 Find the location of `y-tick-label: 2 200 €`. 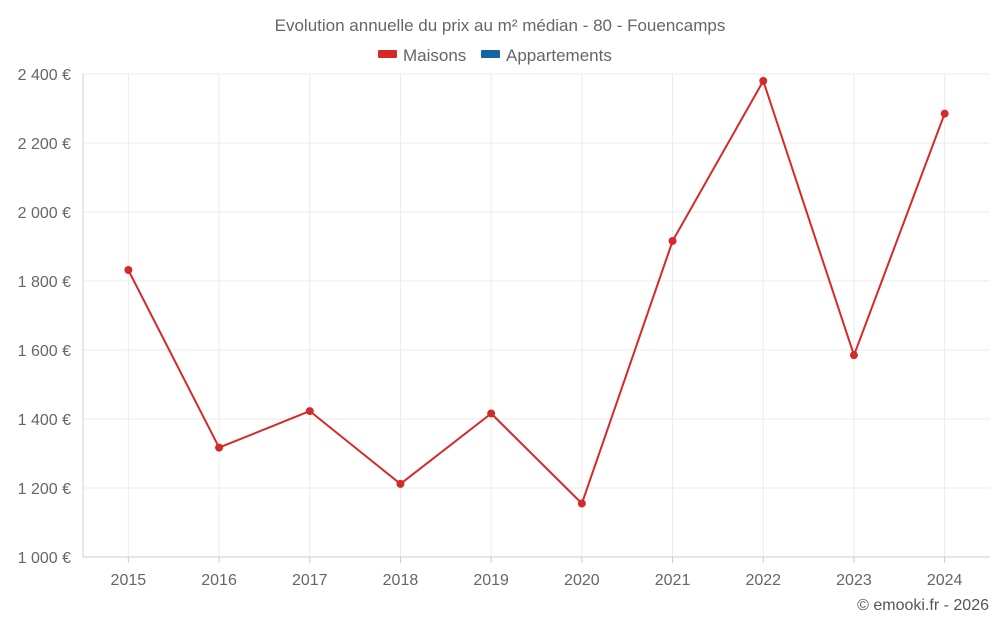

y-tick-label: 2 200 € is located at coordinates (44, 144).